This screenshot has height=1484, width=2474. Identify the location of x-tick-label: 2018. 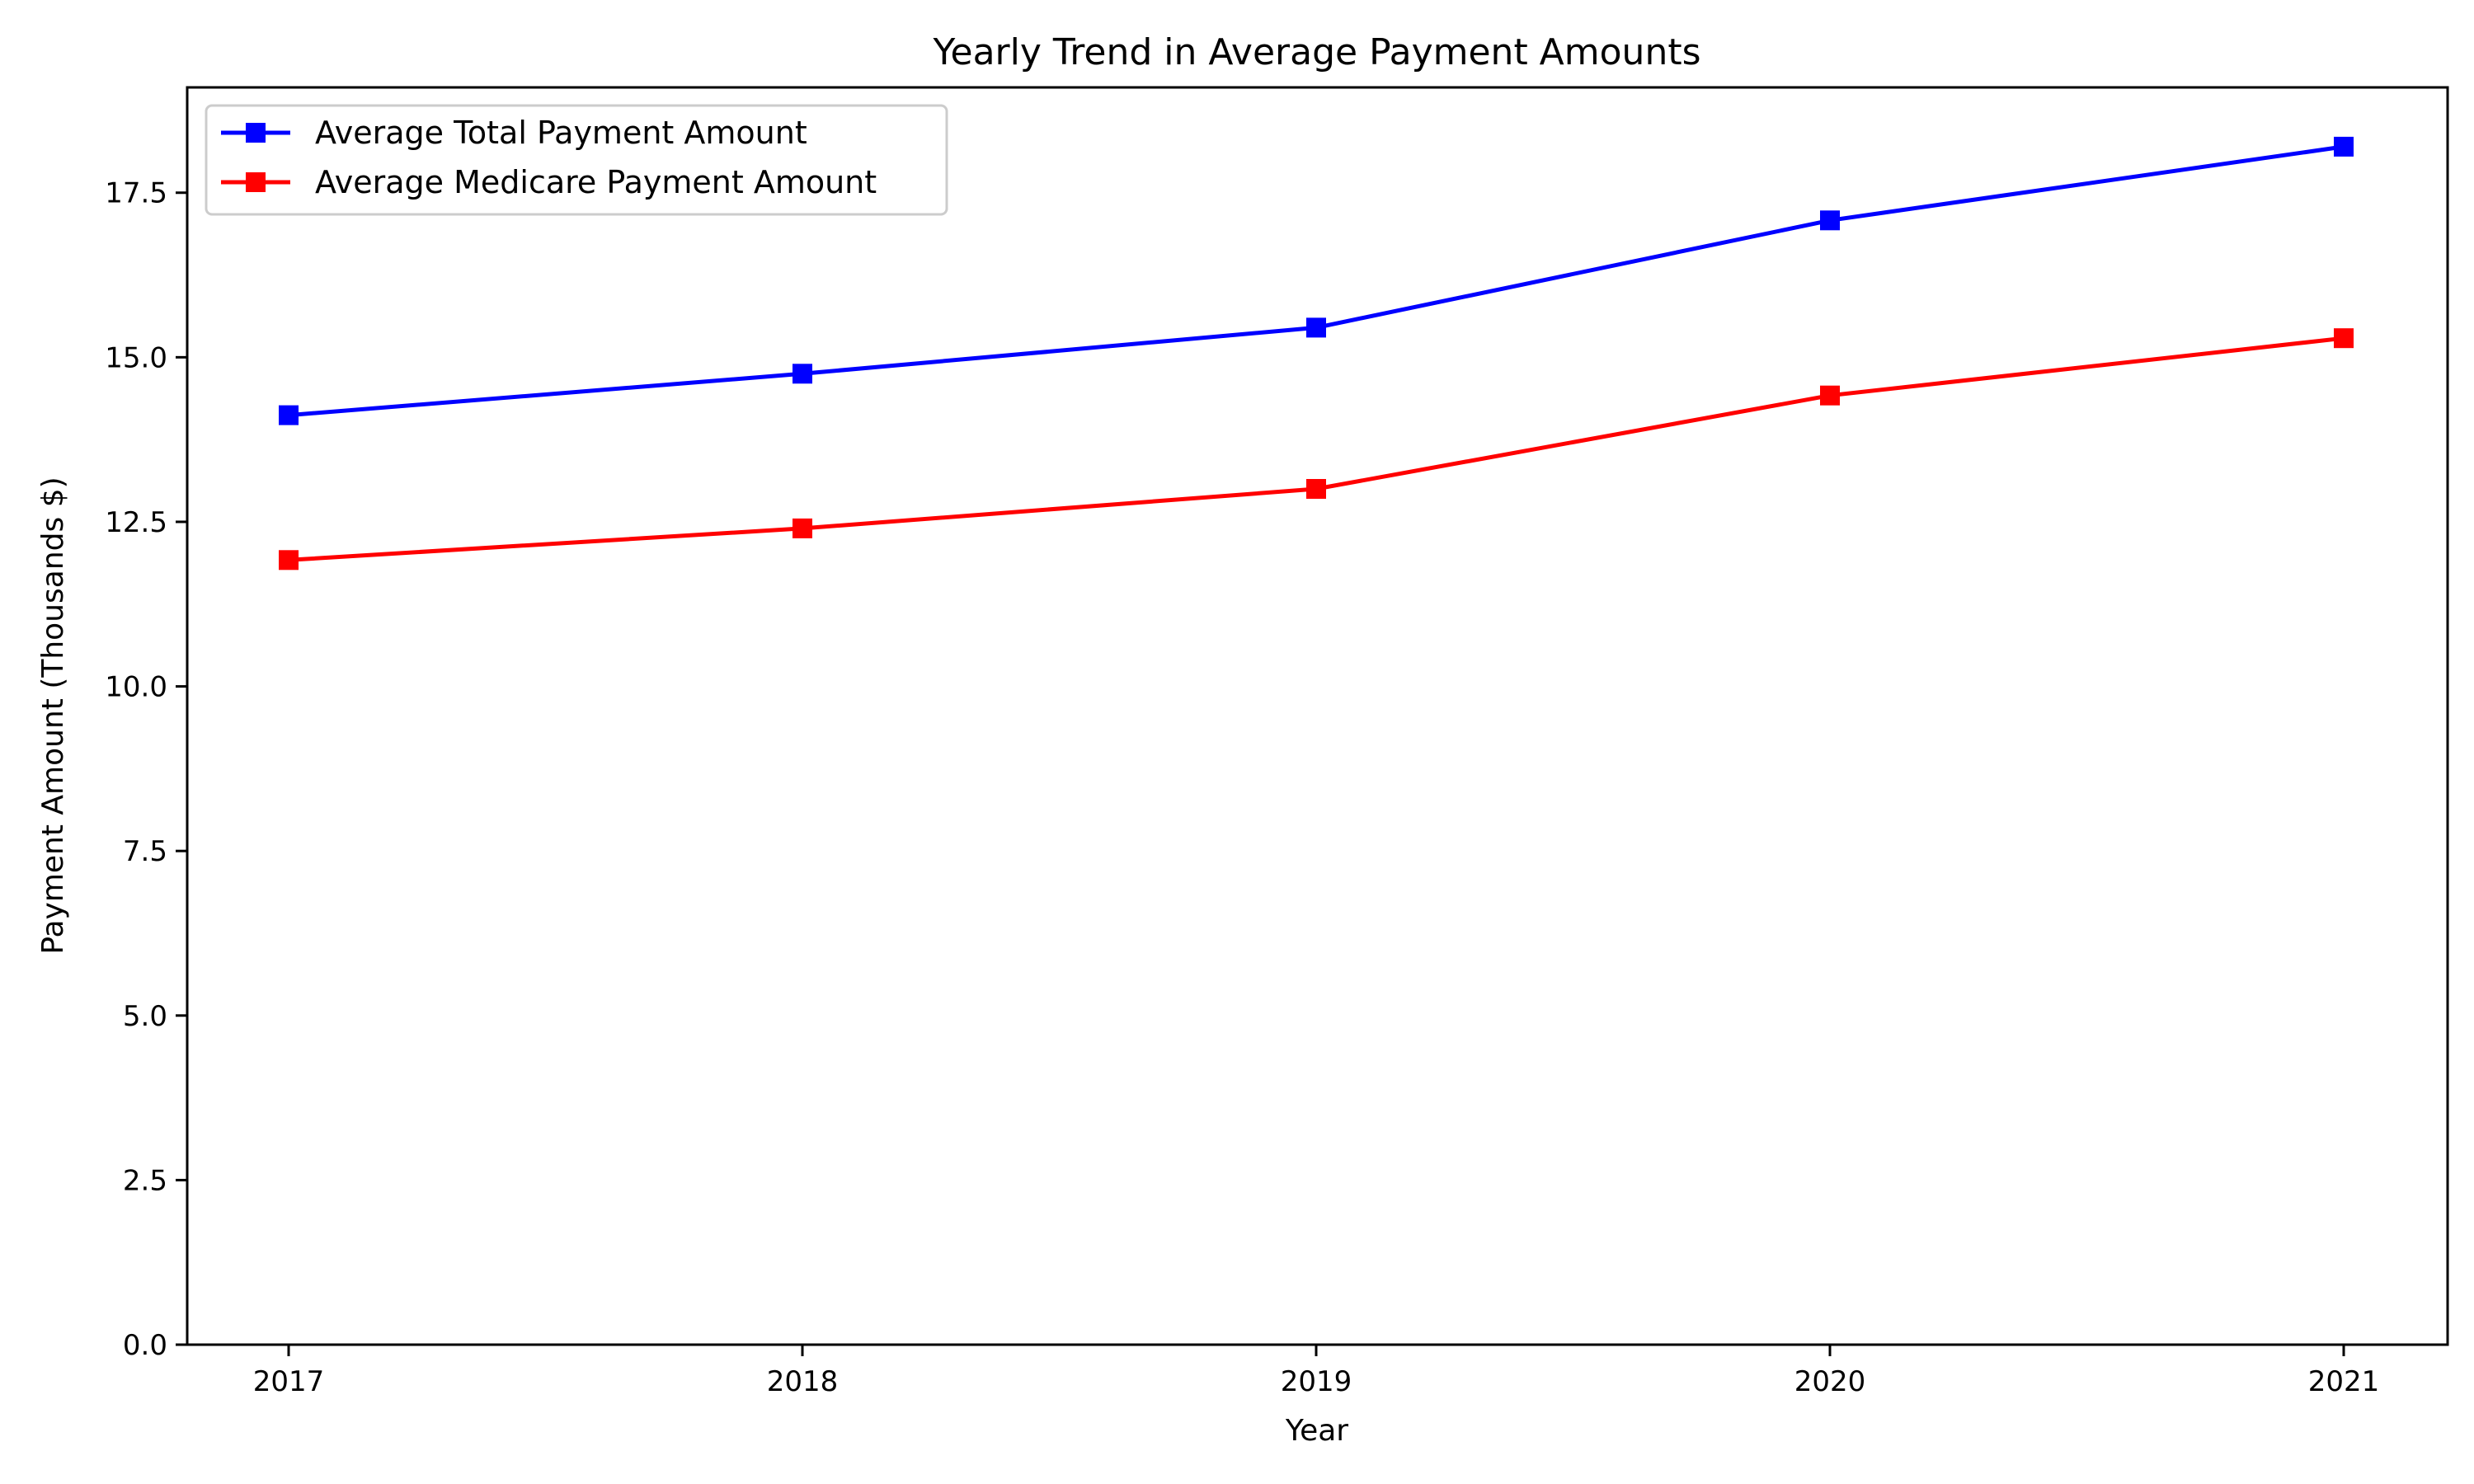
(803, 1381).